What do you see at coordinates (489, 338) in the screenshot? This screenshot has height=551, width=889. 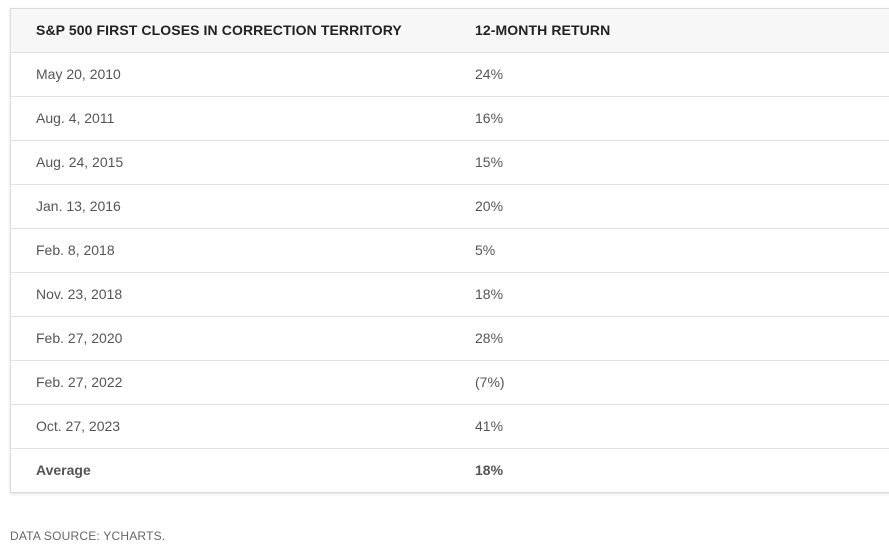 I see `row-return: 28%` at bounding box center [489, 338].